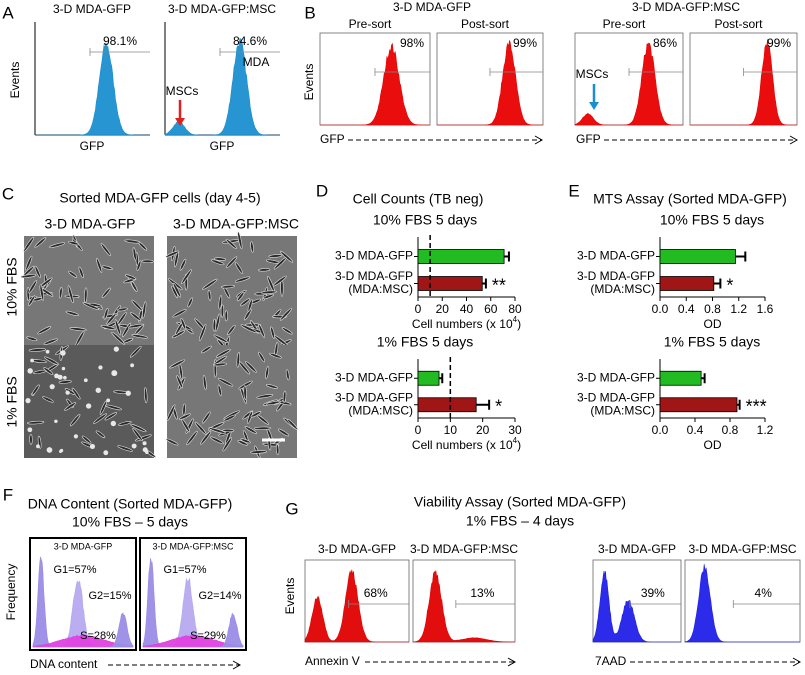  What do you see at coordinates (222, 9) in the screenshot?
I see `plot-title: 3-D MDA-GFP:MSC` at bounding box center [222, 9].